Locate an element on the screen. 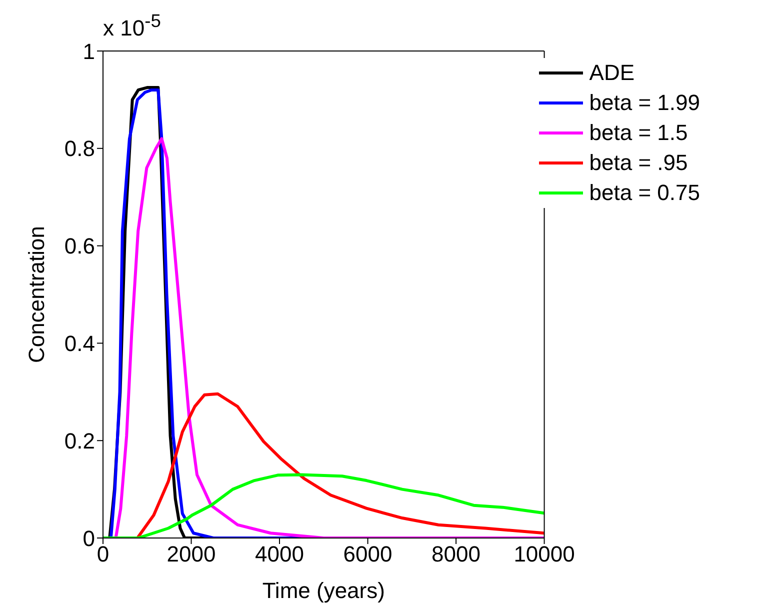 Image resolution: width=765 pixels, height=611 pixels. x-tick-label: 4000 is located at coordinates (279, 554).